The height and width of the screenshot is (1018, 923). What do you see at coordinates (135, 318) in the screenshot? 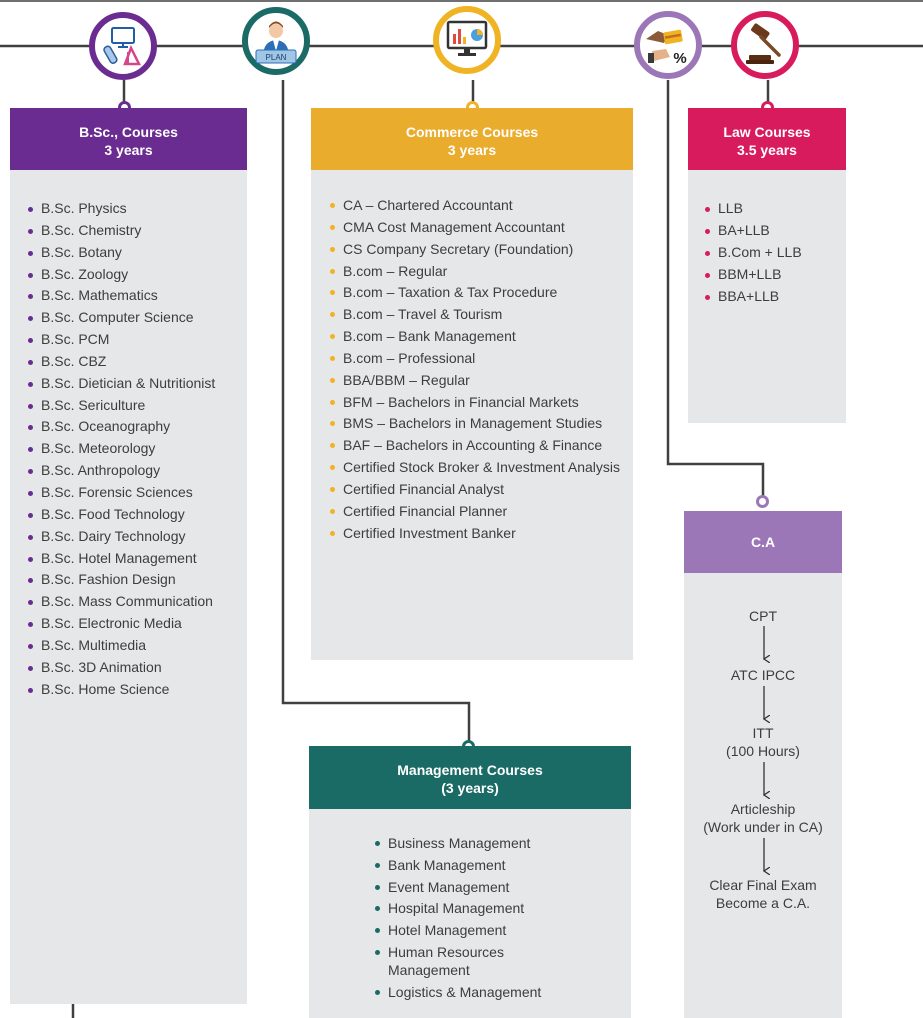
I see `bsc-course-item: B.Sc. Computer Science` at bounding box center [135, 318].